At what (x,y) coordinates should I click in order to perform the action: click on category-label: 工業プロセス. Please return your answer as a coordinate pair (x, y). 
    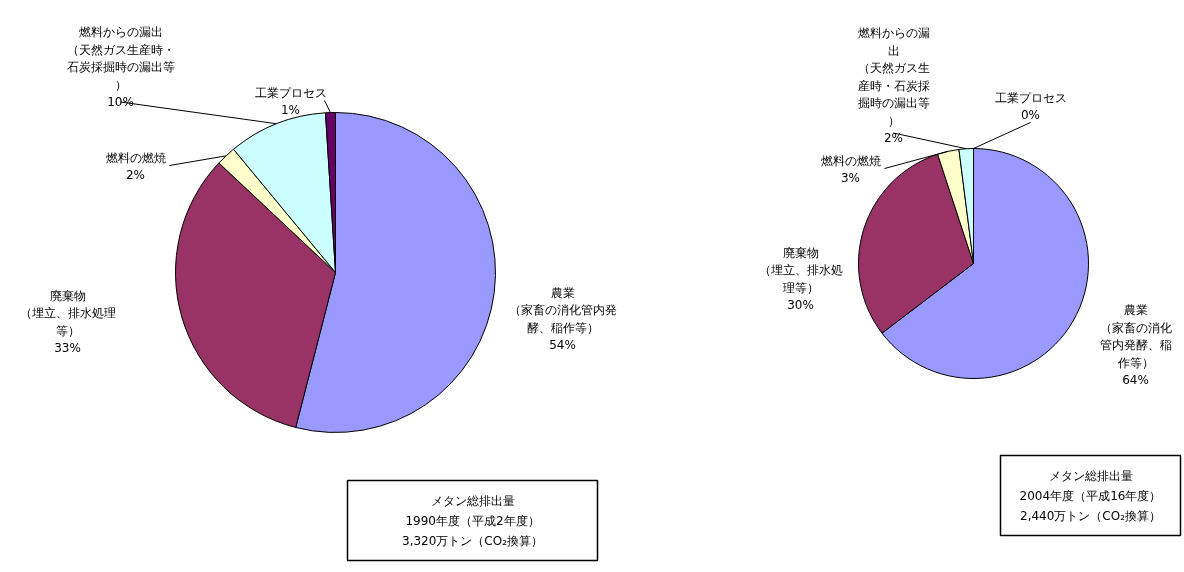
    Looking at the image, I should click on (1030, 97).